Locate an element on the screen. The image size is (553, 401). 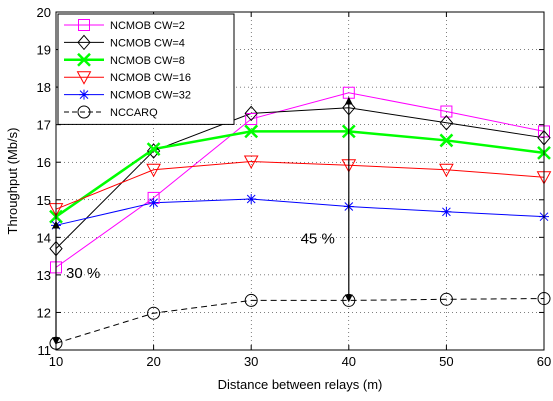
y-tick-label: 16 is located at coordinates (44, 162).